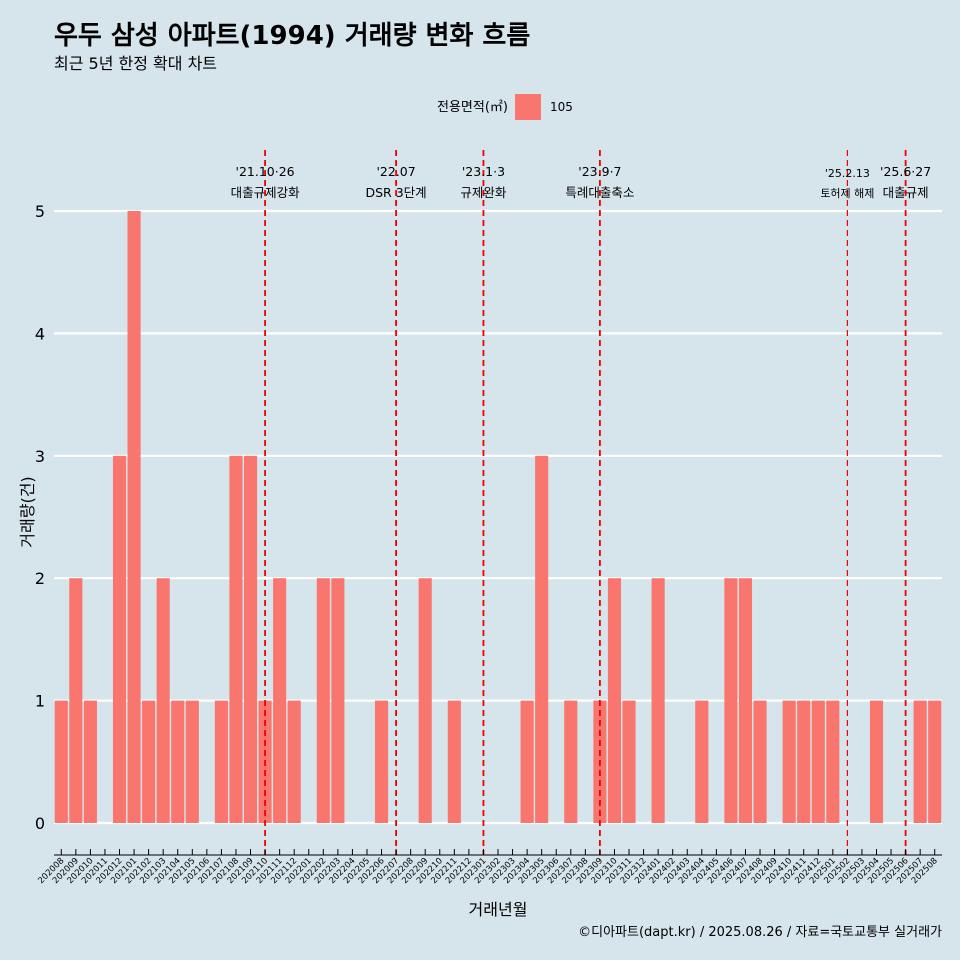 Image resolution: width=960 pixels, height=960 pixels. What do you see at coordinates (266, 192) in the screenshot?
I see `event-label: 대출규제강화` at bounding box center [266, 192].